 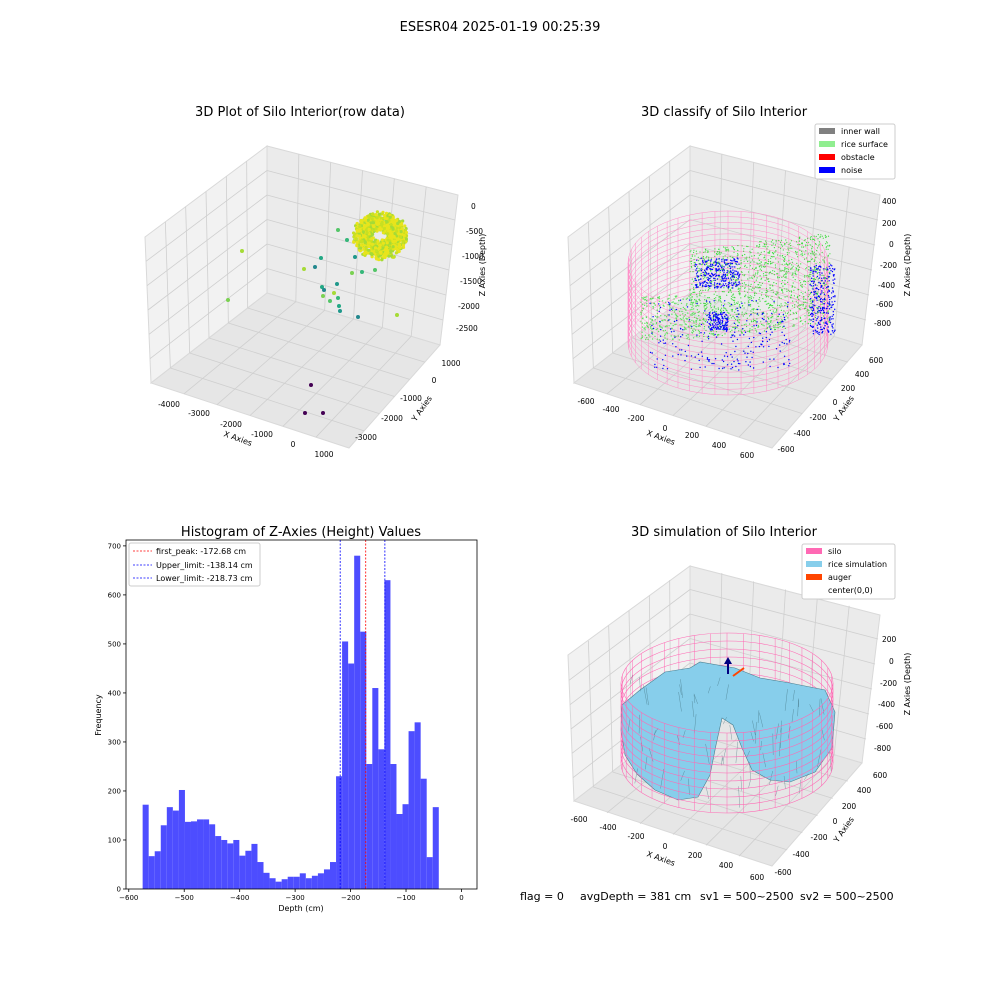 I want to click on histogram-legend-box, so click(x=194, y=564).